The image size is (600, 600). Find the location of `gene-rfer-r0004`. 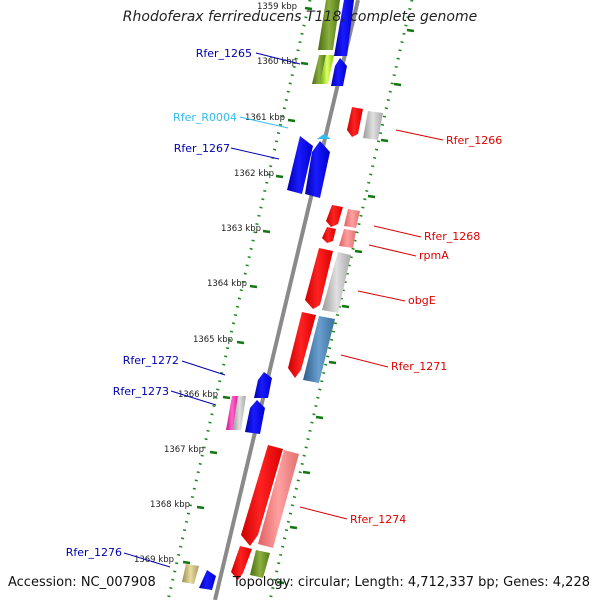

gene-rfer-r0004 is located at coordinates (324, 136).